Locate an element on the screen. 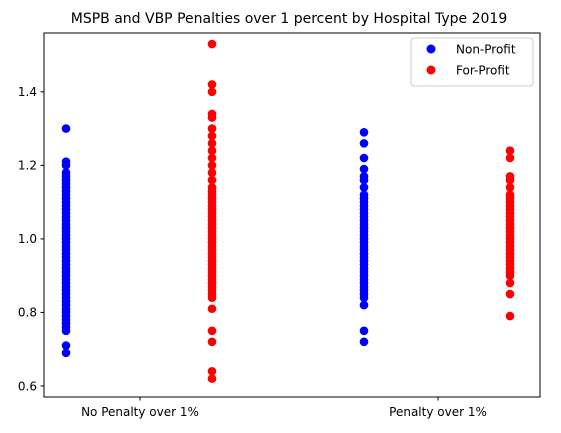 The width and height of the screenshot is (561, 433). legend: Non-Profit For-Profit is located at coordinates (472, 62).